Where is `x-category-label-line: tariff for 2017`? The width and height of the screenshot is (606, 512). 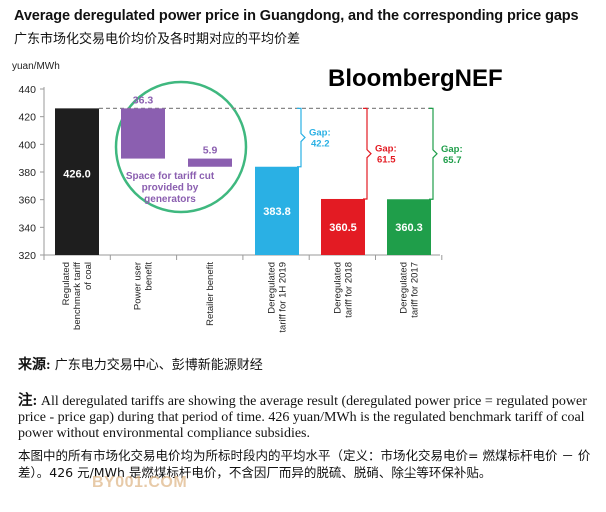 x-category-label-line: tariff for 2017 is located at coordinates (415, 290).